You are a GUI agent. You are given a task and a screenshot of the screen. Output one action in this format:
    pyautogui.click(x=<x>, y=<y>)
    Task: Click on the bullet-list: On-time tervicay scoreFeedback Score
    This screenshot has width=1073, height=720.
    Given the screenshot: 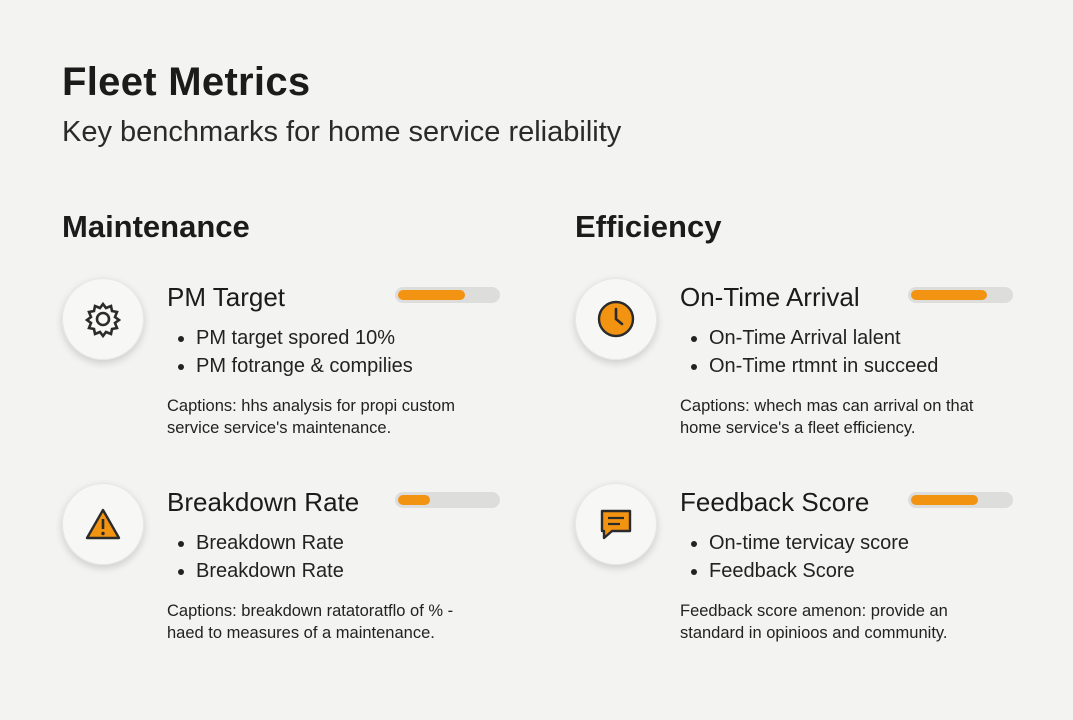 What is the action you would take?
    pyautogui.click(x=799, y=557)
    